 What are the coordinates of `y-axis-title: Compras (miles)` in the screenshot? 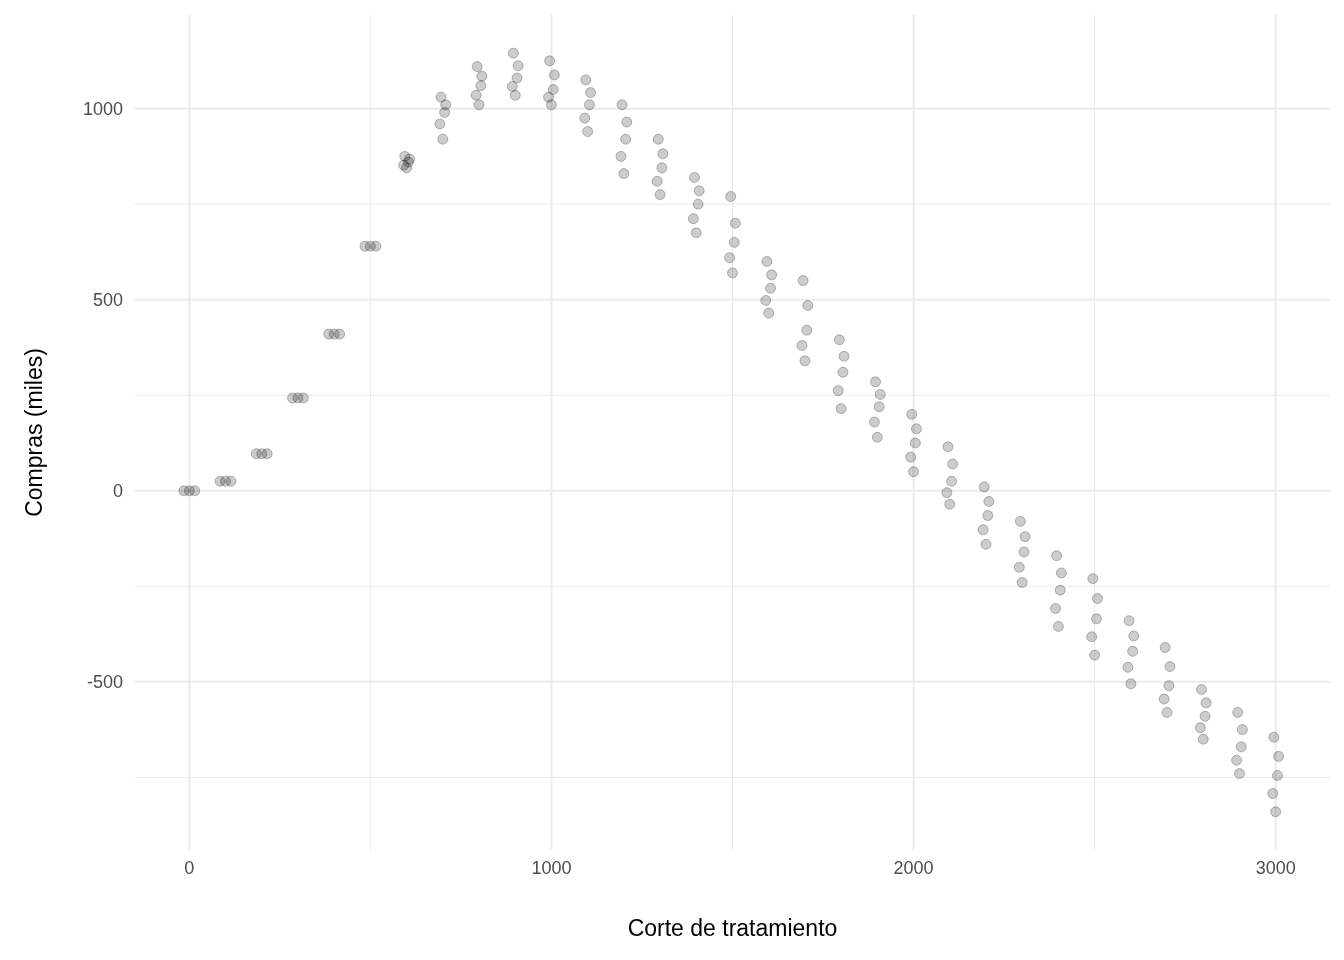 It's located at (34, 432).